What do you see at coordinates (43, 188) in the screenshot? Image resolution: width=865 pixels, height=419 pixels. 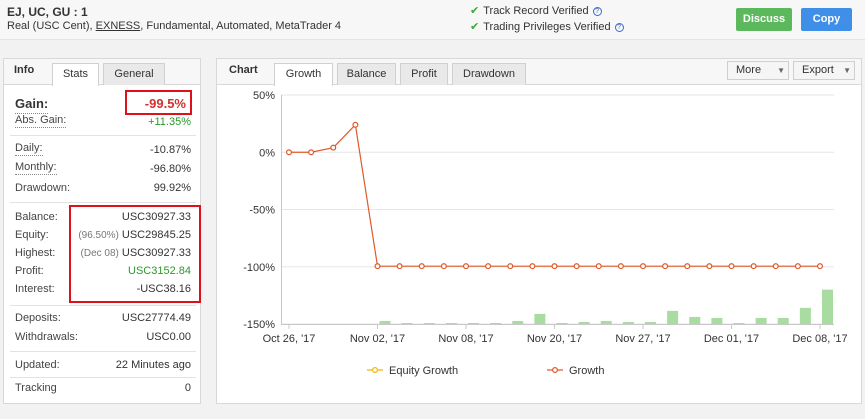 I see `drawdown-label: Drawdown:` at bounding box center [43, 188].